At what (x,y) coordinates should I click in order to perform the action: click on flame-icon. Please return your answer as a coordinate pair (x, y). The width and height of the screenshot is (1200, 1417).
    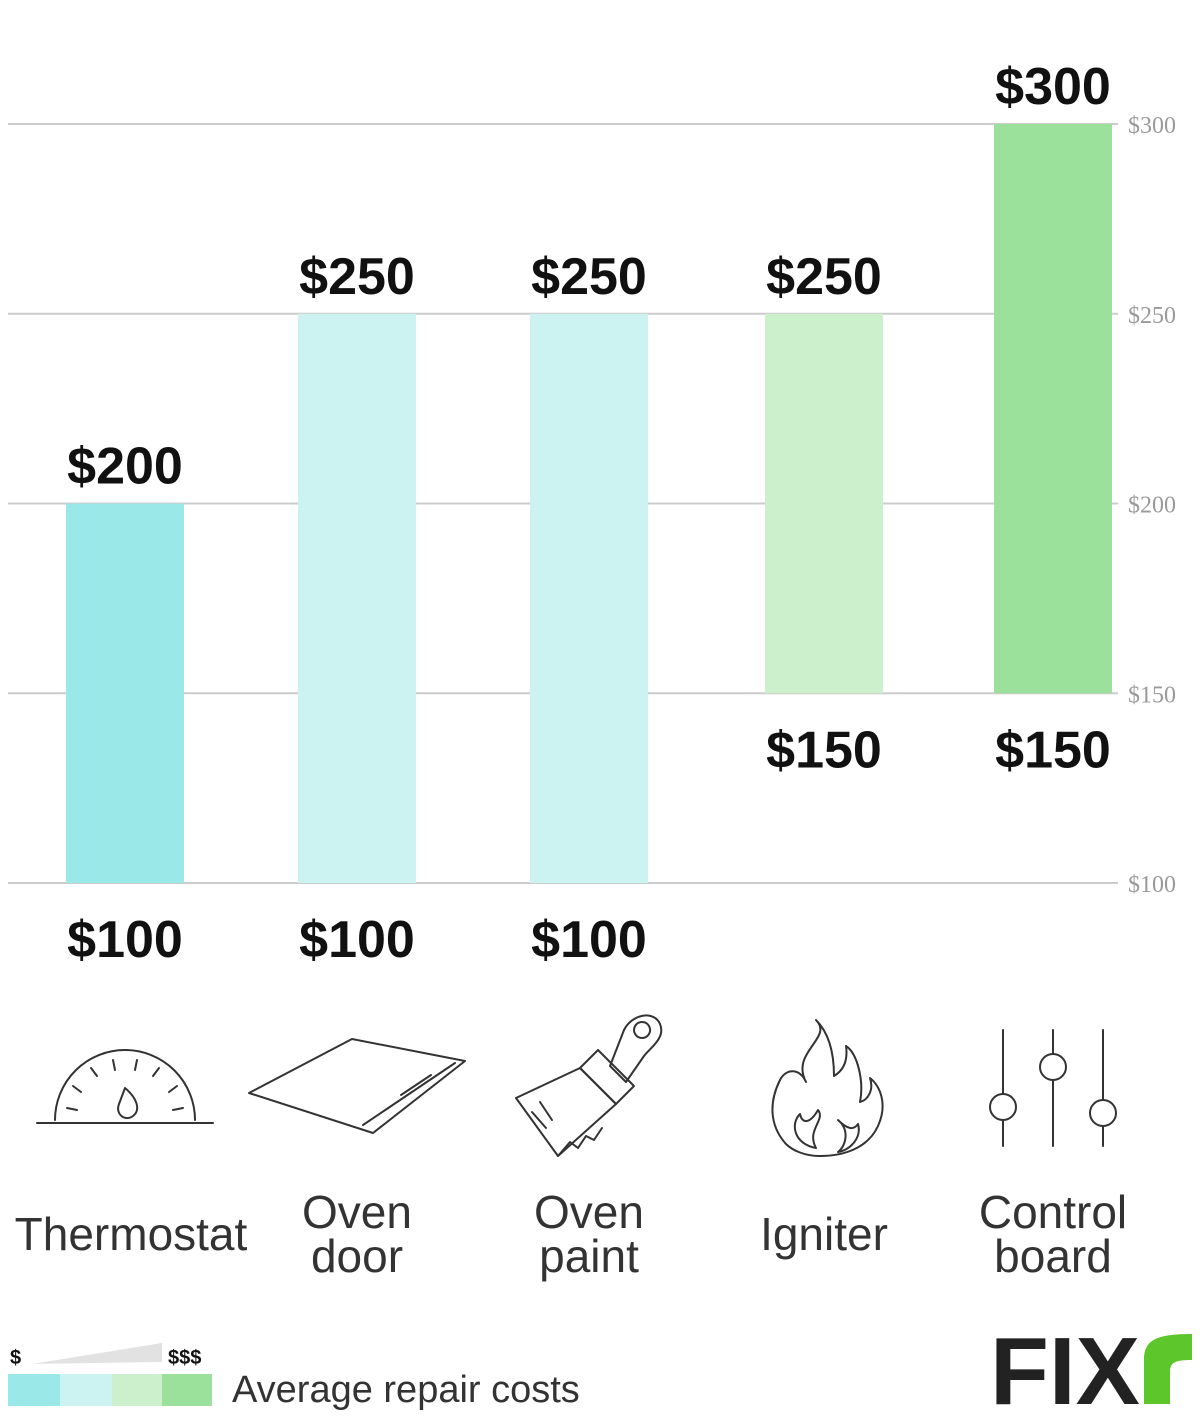
    Looking at the image, I should click on (827, 1088).